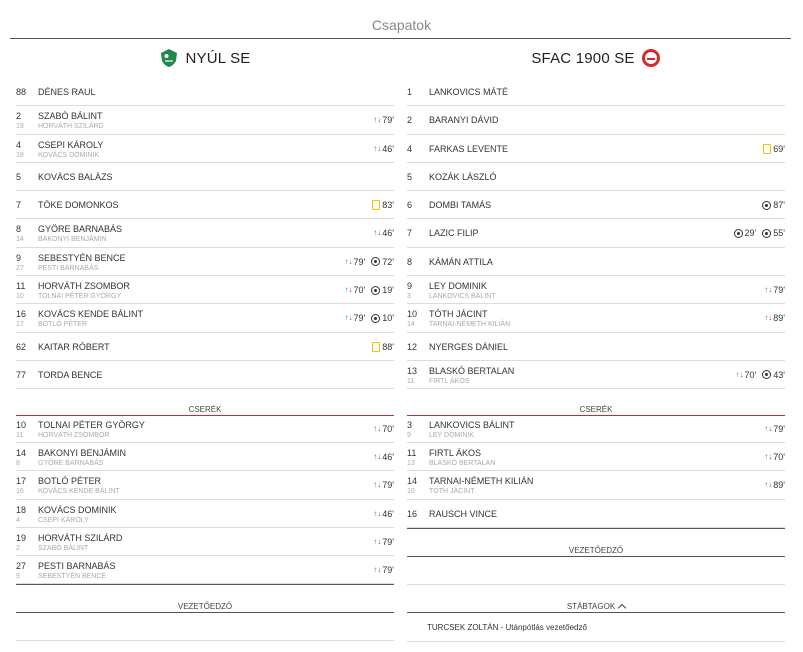  What do you see at coordinates (596, 262) in the screenshot?
I see `player-row: 8 KÁMÁN ATTILA` at bounding box center [596, 262].